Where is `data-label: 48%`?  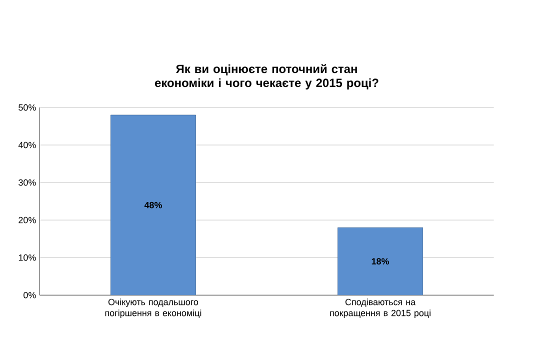 data-label: 48% is located at coordinates (153, 205).